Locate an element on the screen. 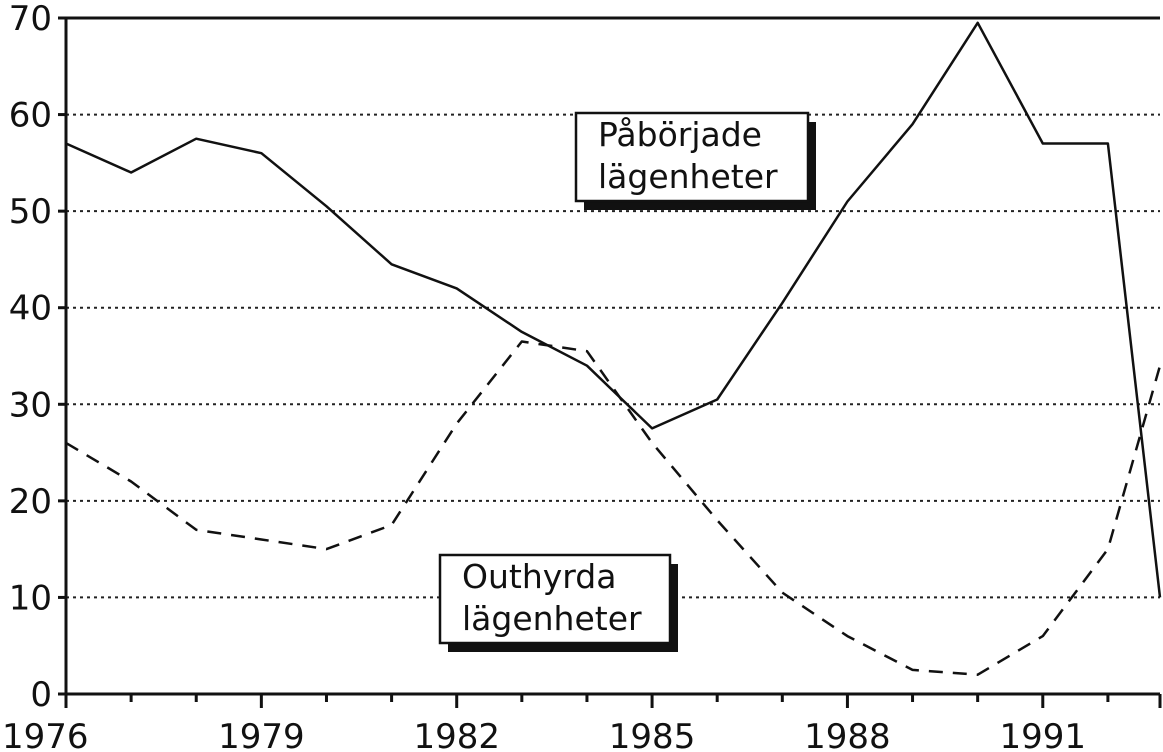 Image resolution: width=1163 pixels, height=752 pixels. y-tick-label-10: 10 is located at coordinates (30, 598).